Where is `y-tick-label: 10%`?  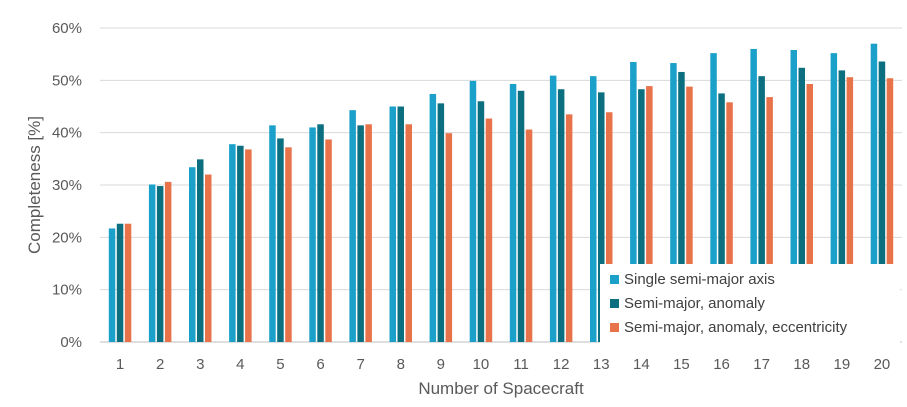 y-tick-label: 10% is located at coordinates (67, 290).